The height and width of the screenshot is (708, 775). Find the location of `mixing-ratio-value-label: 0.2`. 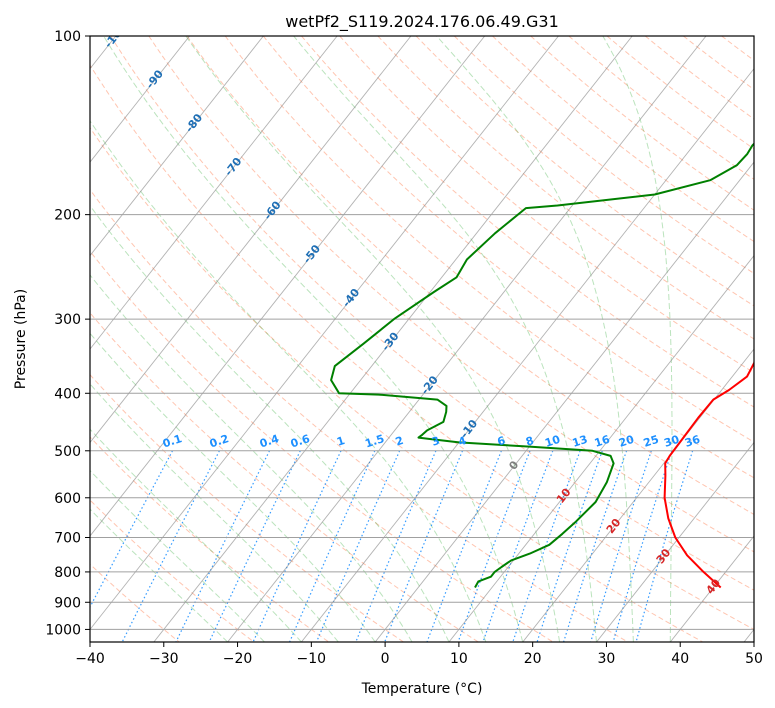

mixing-ratio-value-label: 0.2 is located at coordinates (219, 441).